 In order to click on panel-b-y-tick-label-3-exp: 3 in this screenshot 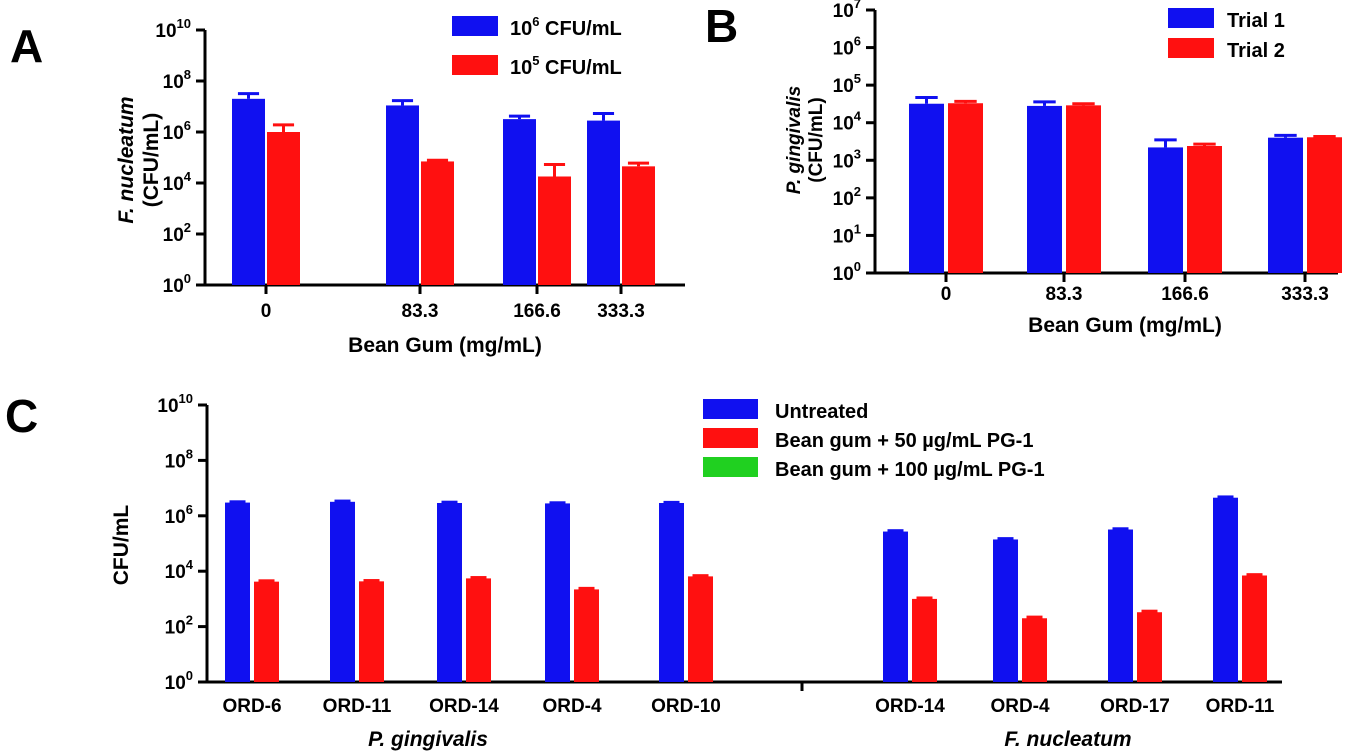, I will do `click(857, 153)`.